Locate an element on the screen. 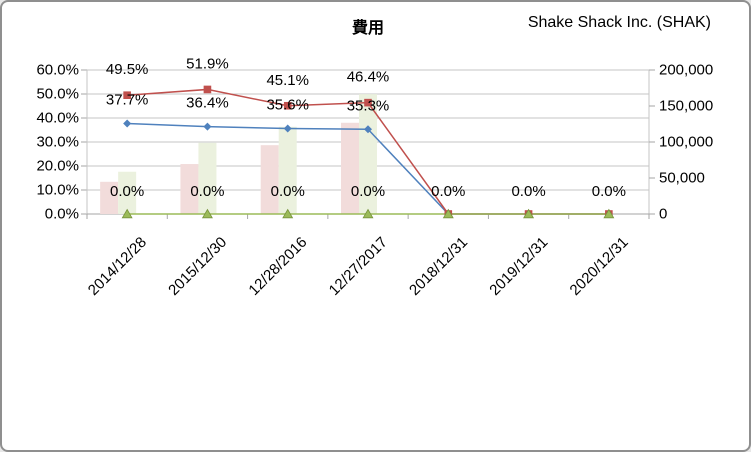 This screenshot has height=452, width=751. left-axis-tick-label: 60.0% is located at coordinates (57, 70).